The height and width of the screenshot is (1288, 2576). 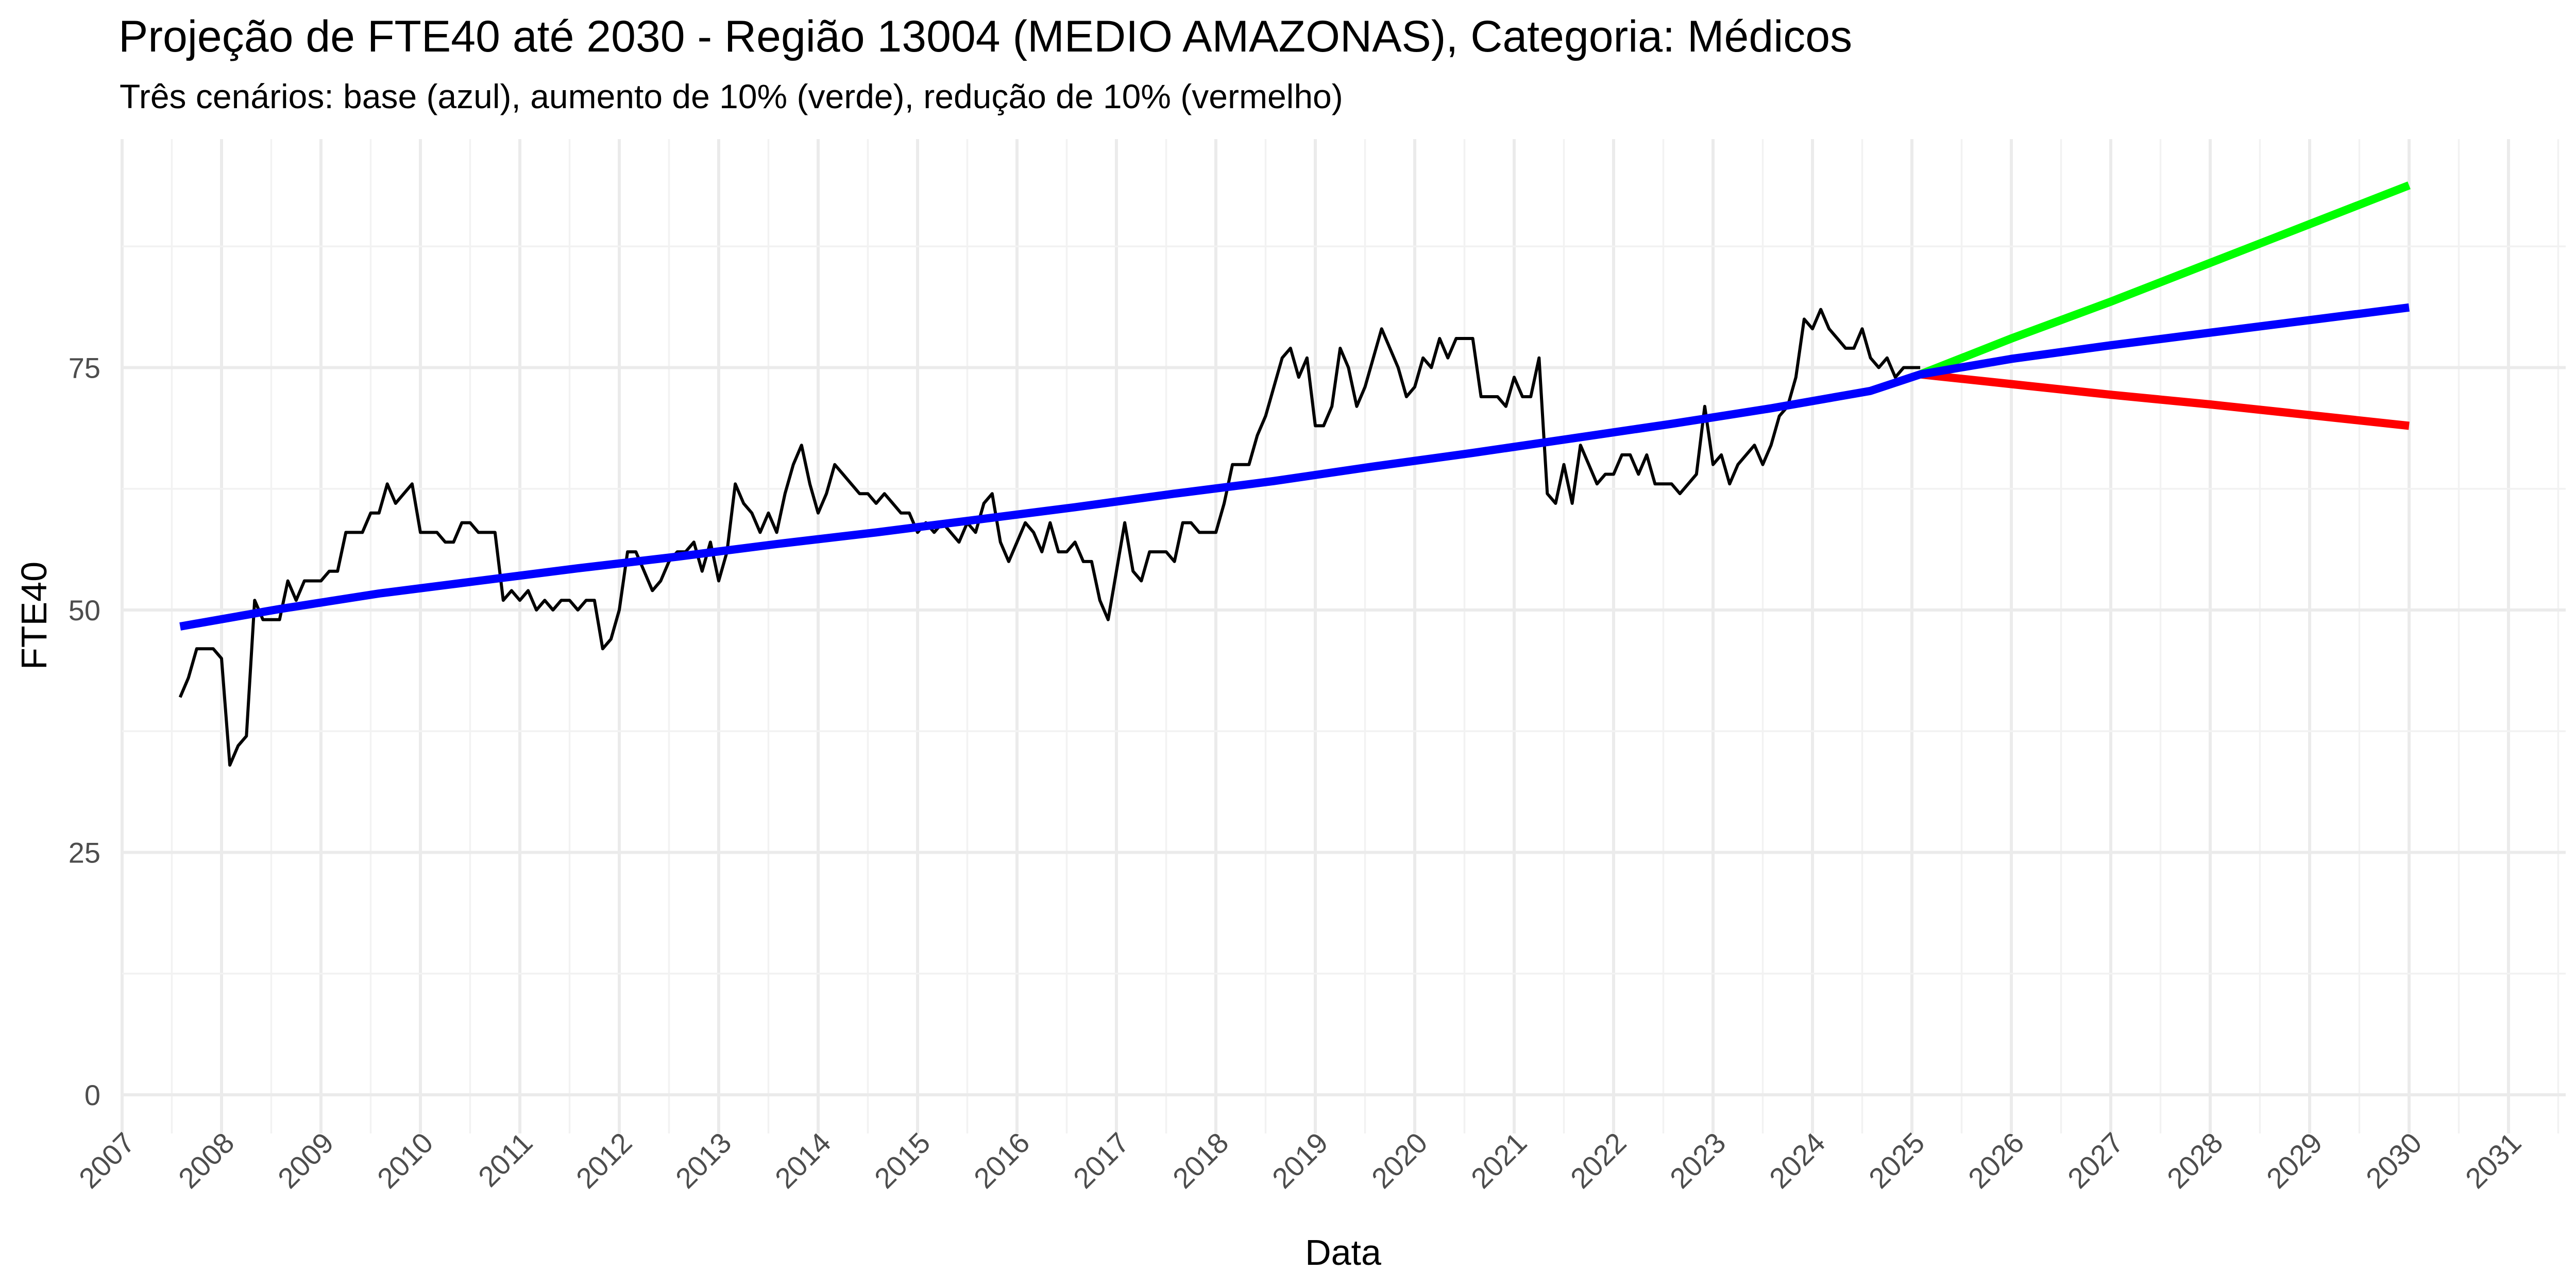 What do you see at coordinates (84, 368) in the screenshot?
I see `y-tick-label: 75` at bounding box center [84, 368].